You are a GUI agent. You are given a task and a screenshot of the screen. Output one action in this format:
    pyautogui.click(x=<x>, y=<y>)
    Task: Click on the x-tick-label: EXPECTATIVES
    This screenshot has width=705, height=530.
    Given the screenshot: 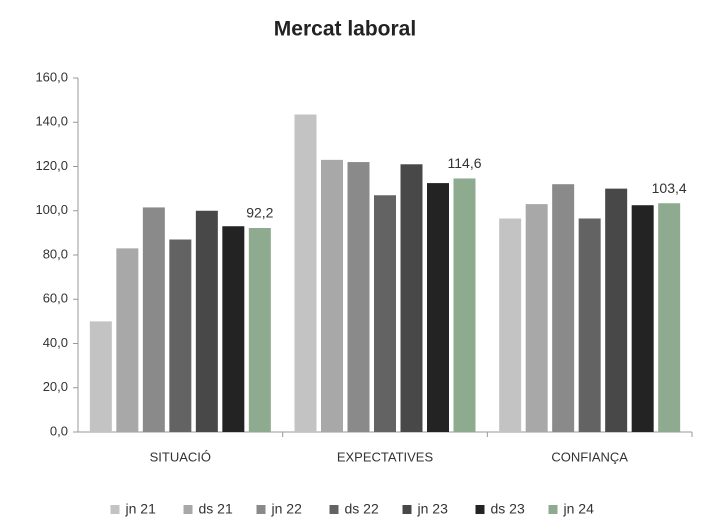 What is the action you would take?
    pyautogui.click(x=385, y=456)
    